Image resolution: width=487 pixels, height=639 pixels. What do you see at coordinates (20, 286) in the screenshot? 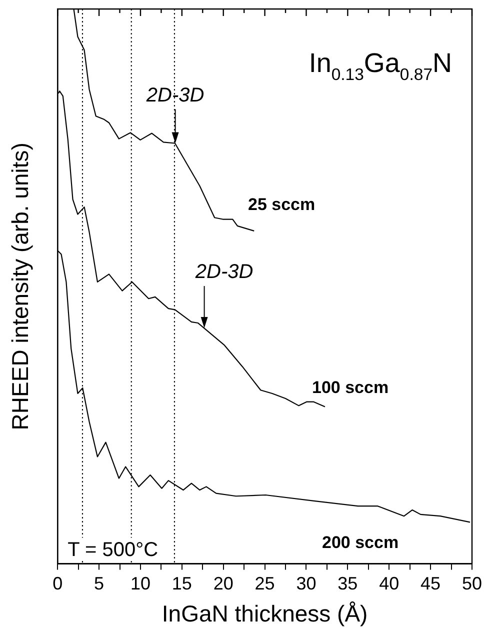
I see `y-axis-title: RHEED intensity (arb. units)` at bounding box center [20, 286].